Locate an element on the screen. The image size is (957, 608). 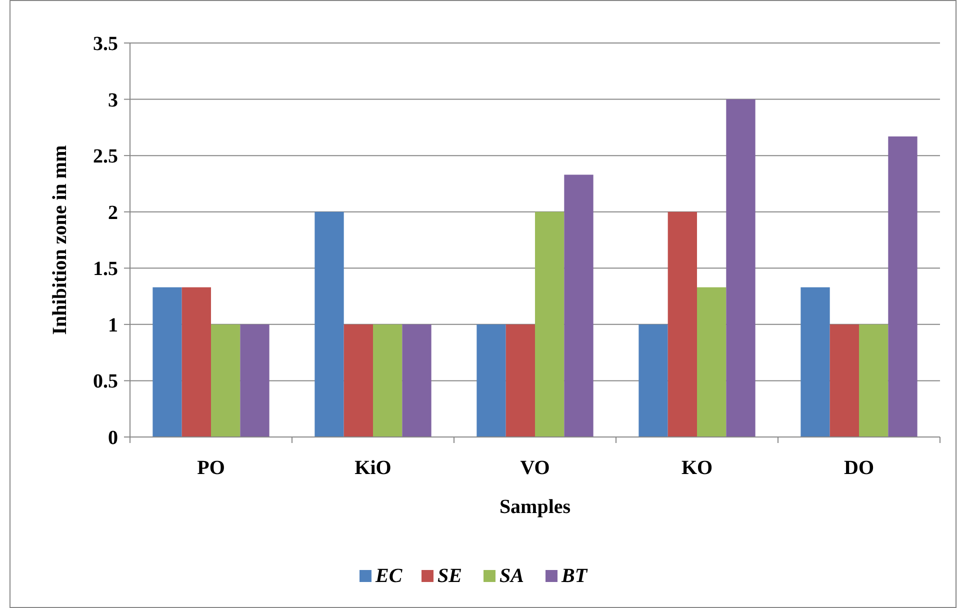
legend-label: EC is located at coordinates (388, 576).